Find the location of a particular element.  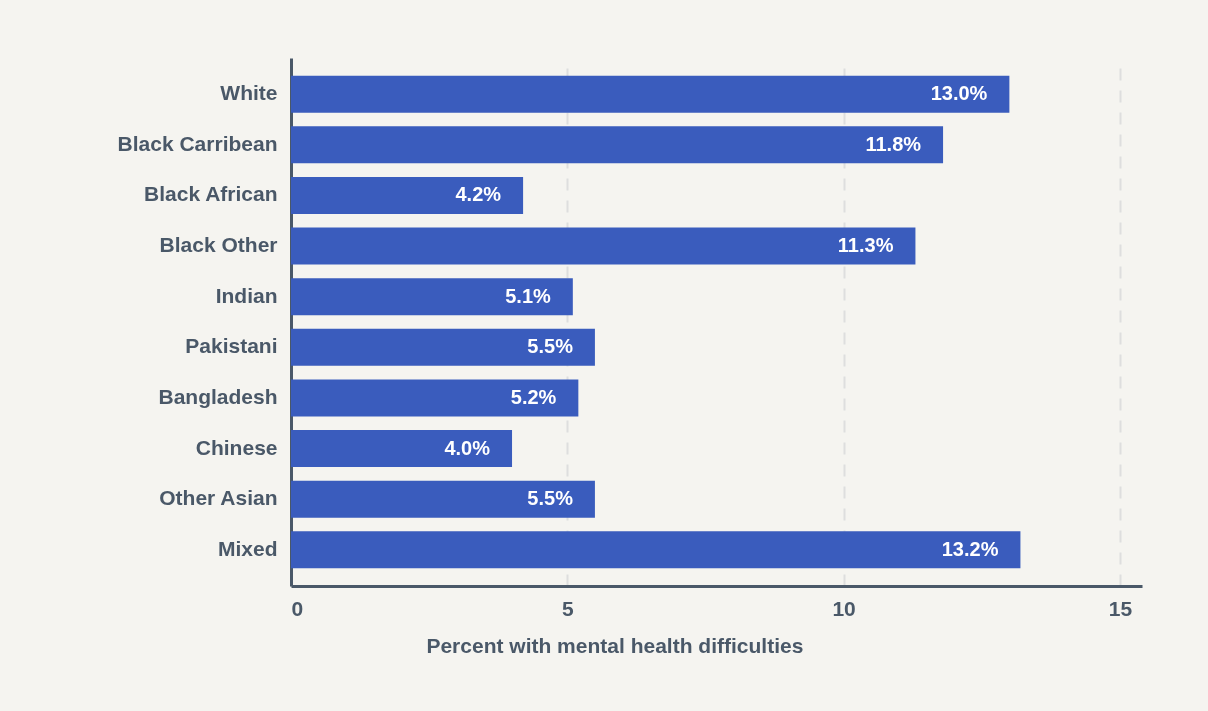

y-tick-label: Black Carribean is located at coordinates (197, 143).